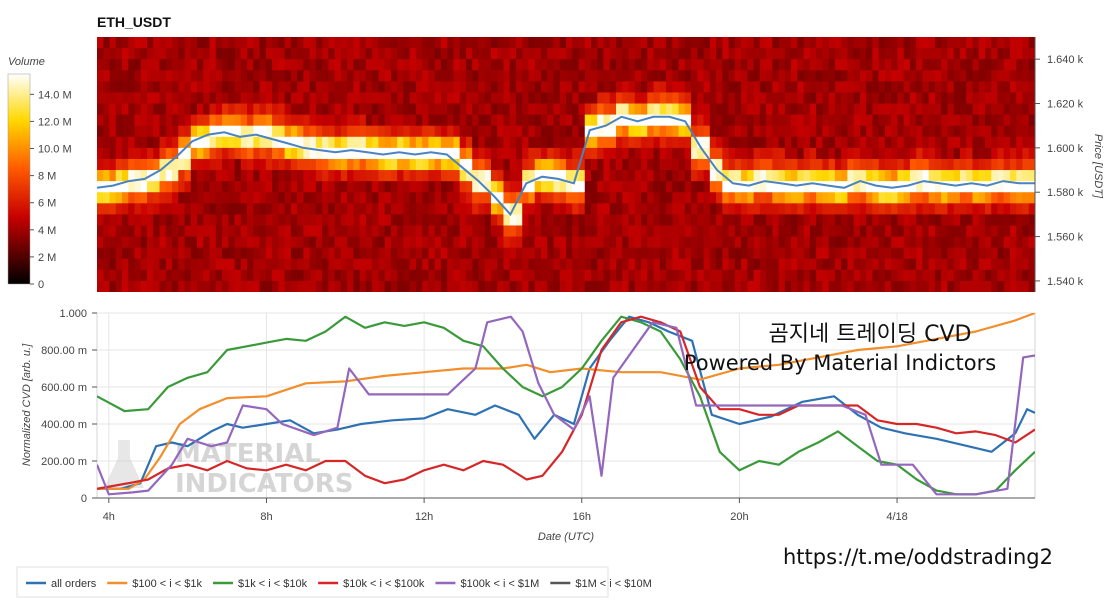 The image size is (1107, 600). I want to click on cvd-y-tick-label: 0, so click(84, 499).